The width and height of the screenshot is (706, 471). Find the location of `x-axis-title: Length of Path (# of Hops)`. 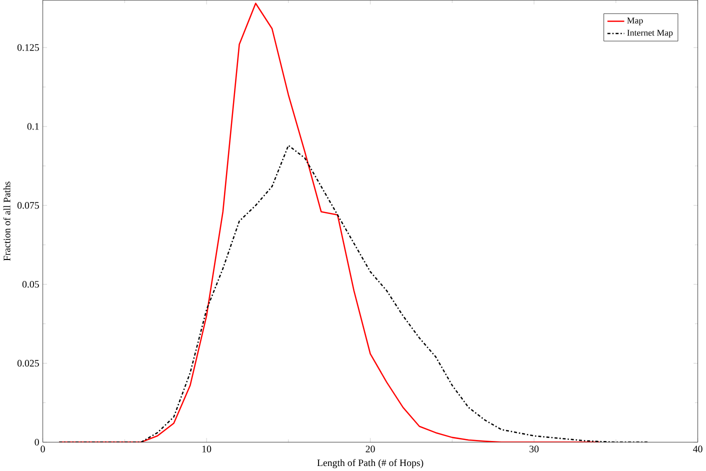

x-axis-title: Length of Path (# of Hops) is located at coordinates (370, 463).